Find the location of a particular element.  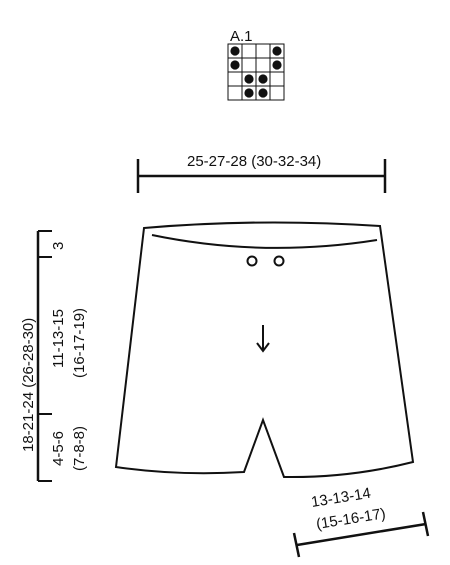

arrow-down-icon is located at coordinates (263, 339).